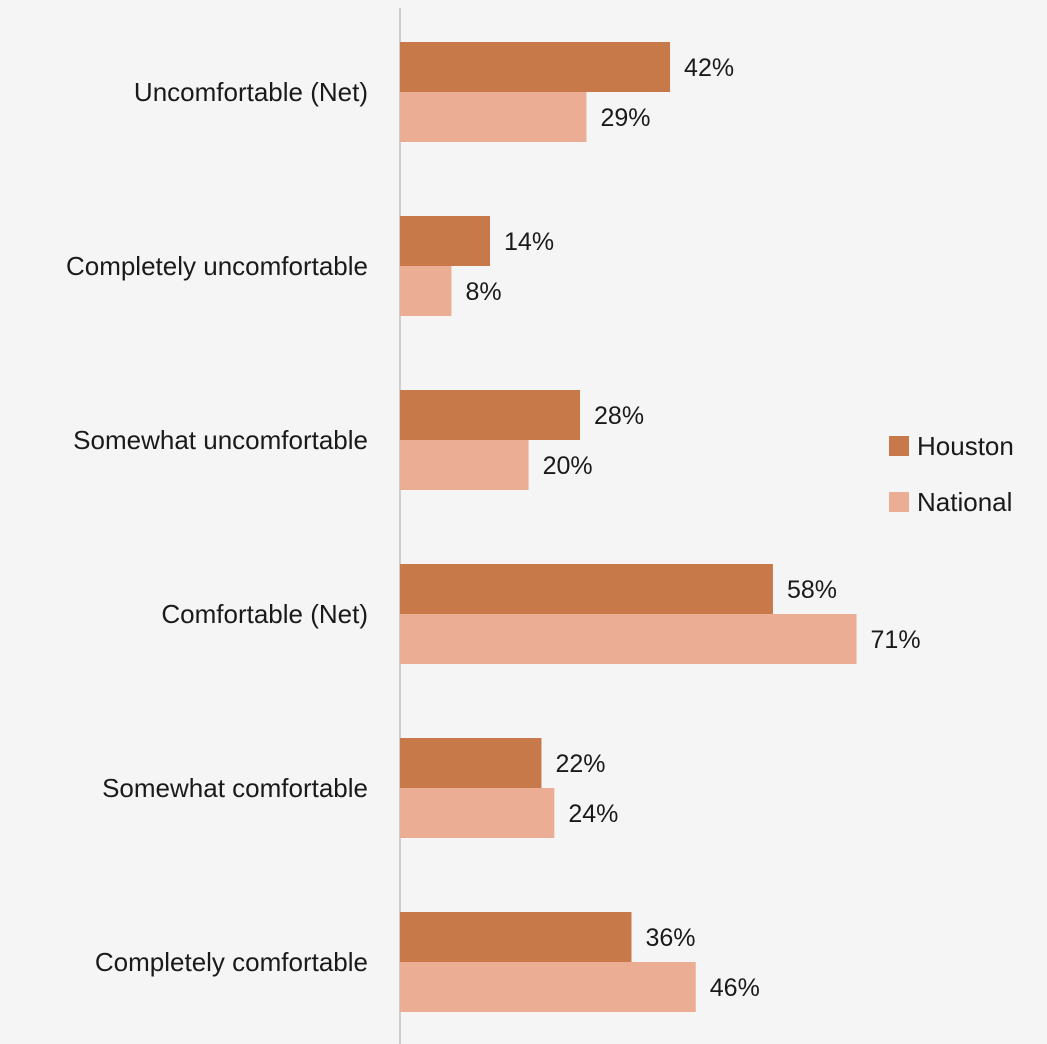 The image size is (1047, 1044). Describe the element at coordinates (264, 614) in the screenshot. I see `category-label: Comfortable (Net)` at that location.